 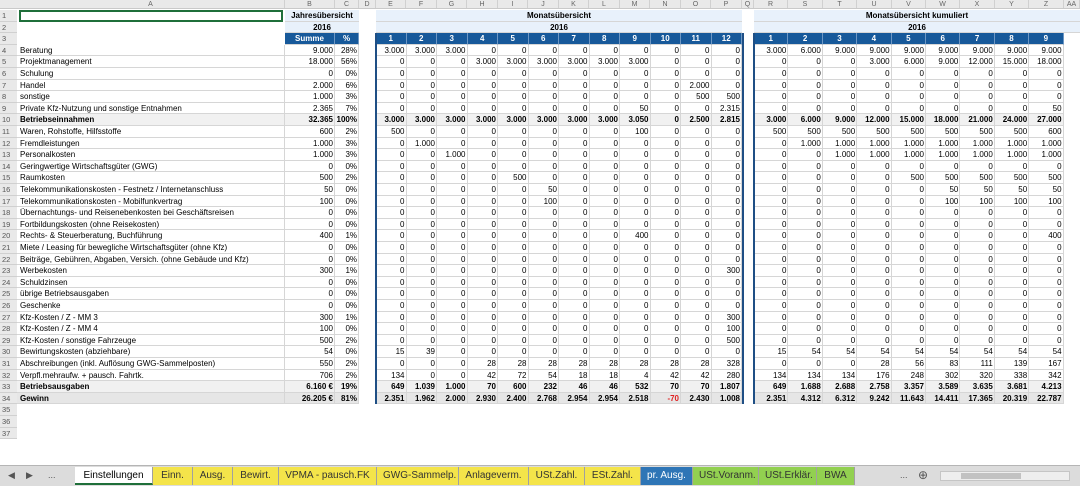 What do you see at coordinates (805, 387) in the screenshot?
I see `kum-cell: 1.688` at bounding box center [805, 387].